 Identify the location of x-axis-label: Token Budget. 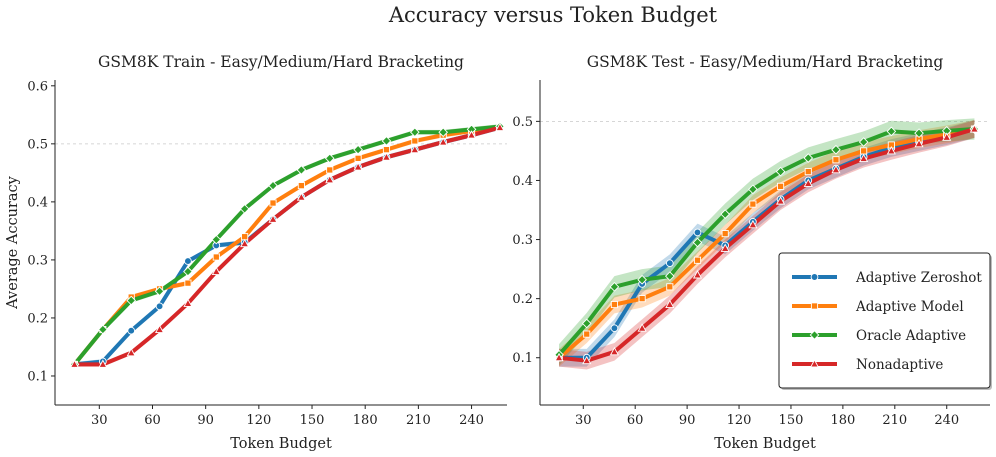
(765, 444).